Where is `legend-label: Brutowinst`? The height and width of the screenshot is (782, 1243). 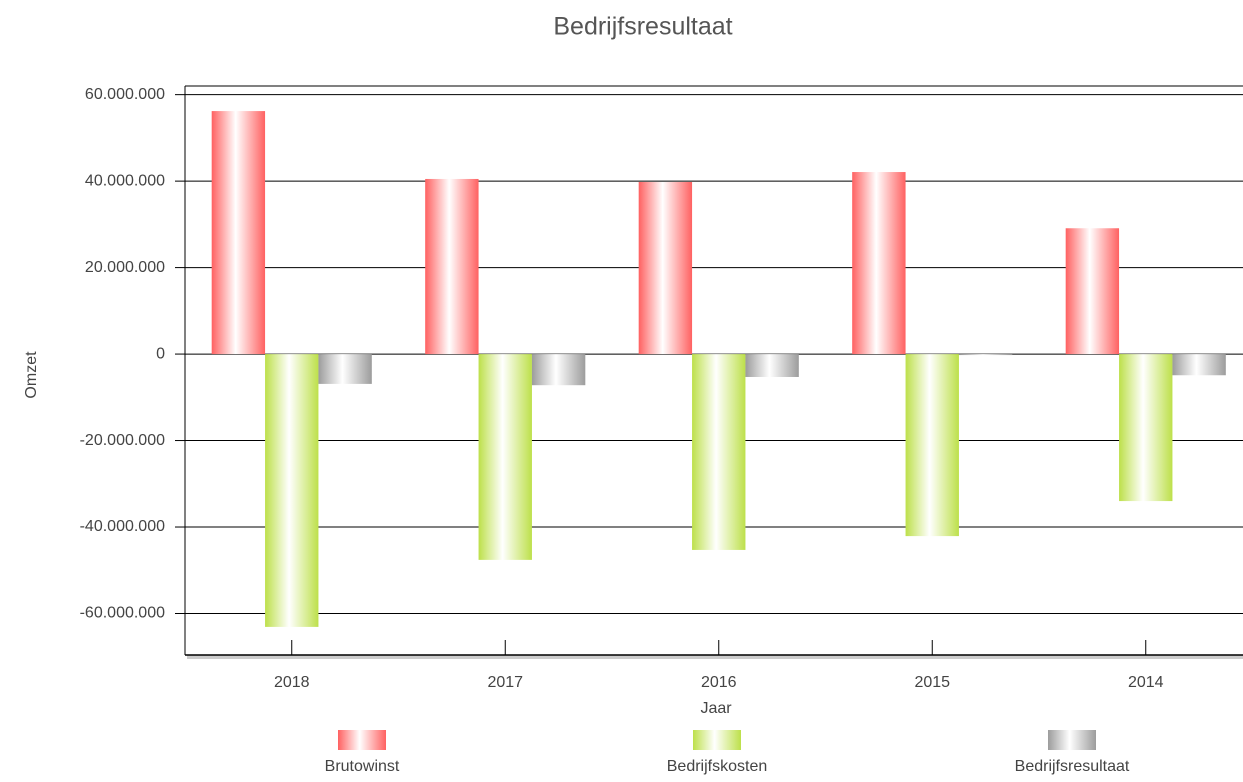
legend-label: Brutowinst is located at coordinates (362, 766).